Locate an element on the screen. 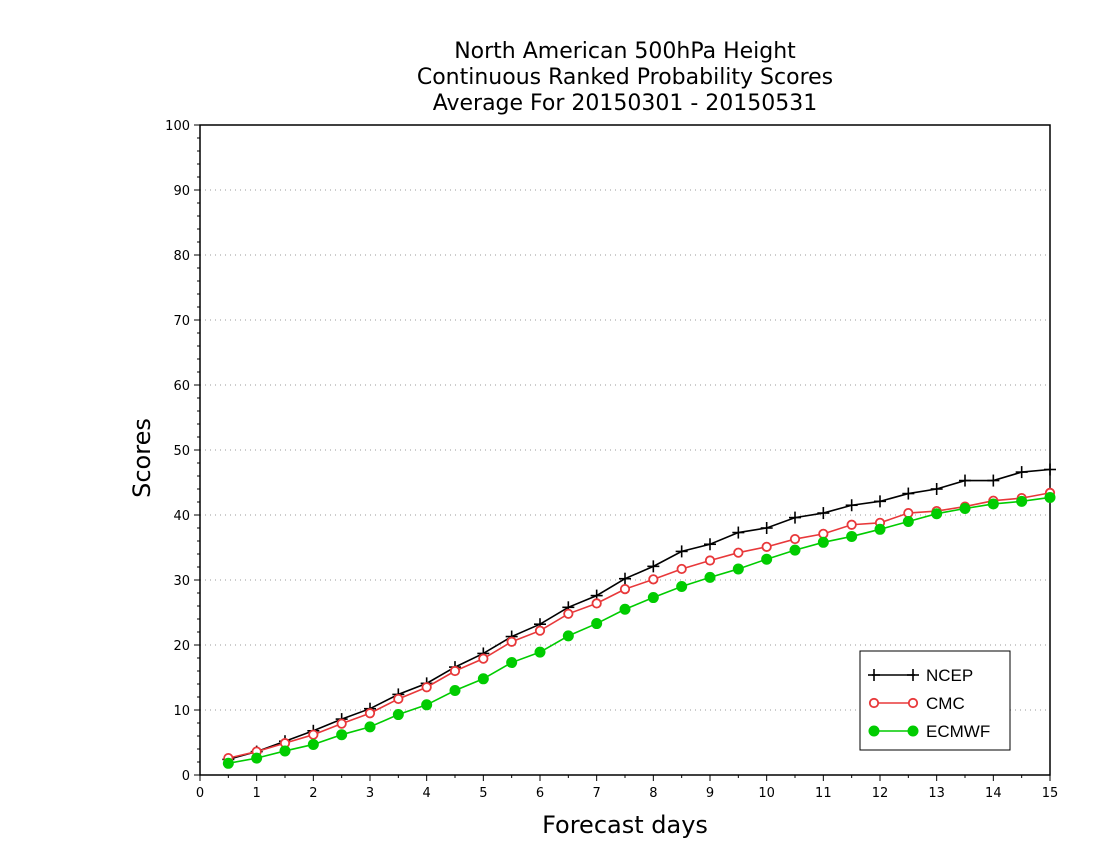 The width and height of the screenshot is (1100, 850). x-axis-ticks: 0 1 2 3 4 5 6 7 8 9 10 11 12 13 14 15 is located at coordinates (627, 788).